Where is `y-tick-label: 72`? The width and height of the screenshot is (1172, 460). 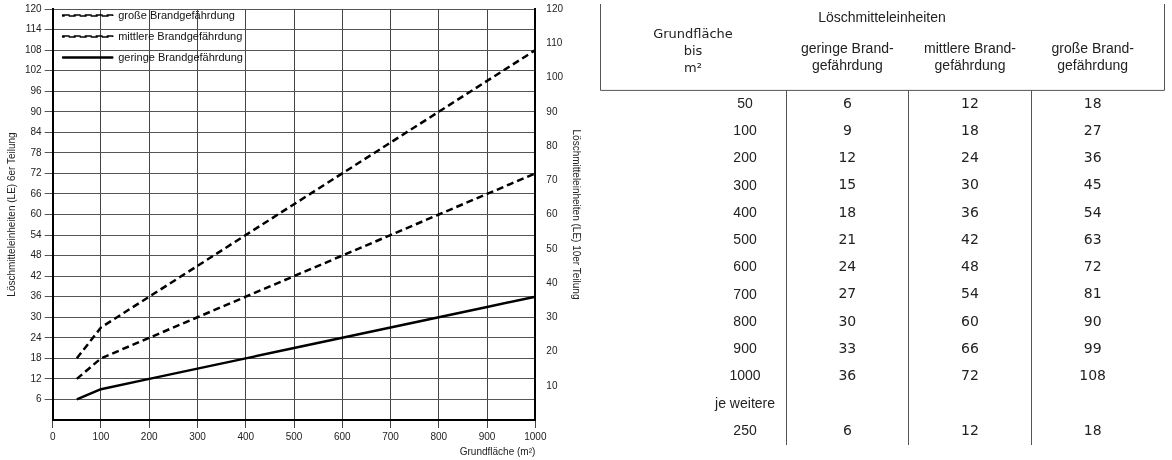
y-tick-label: 72 is located at coordinates (36, 173).